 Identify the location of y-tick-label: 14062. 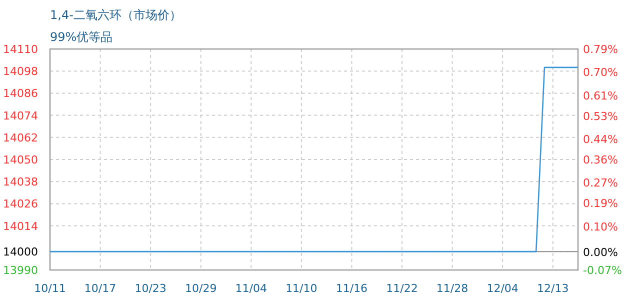
(20, 137).